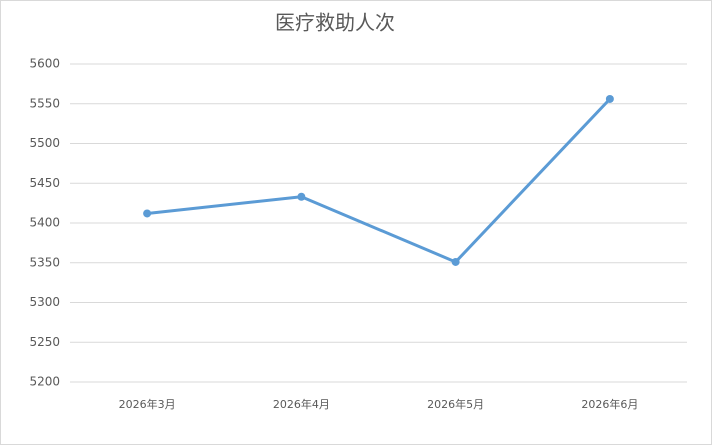 This screenshot has height=446, width=713. What do you see at coordinates (301, 404) in the screenshot?
I see `x-tick-label: 2026年4月` at bounding box center [301, 404].